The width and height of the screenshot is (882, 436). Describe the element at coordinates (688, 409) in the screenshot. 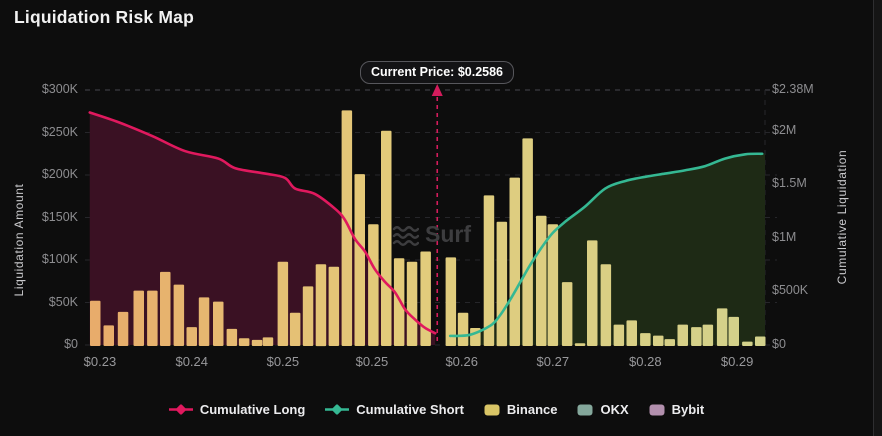

I see `legend-label: Bybit` at that location.